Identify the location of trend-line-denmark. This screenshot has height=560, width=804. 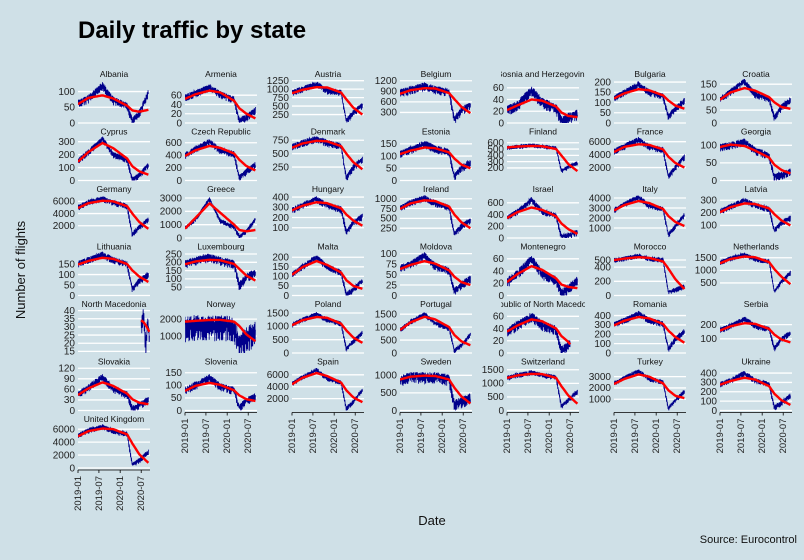
(328, 155).